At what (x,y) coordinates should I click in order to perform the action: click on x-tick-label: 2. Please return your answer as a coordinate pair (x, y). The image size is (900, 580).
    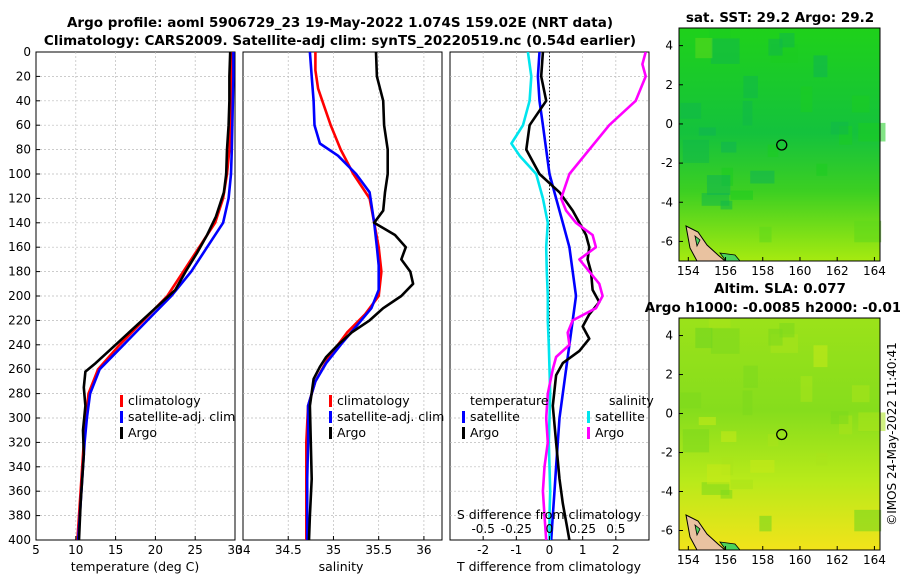
    Looking at the image, I should click on (616, 550).